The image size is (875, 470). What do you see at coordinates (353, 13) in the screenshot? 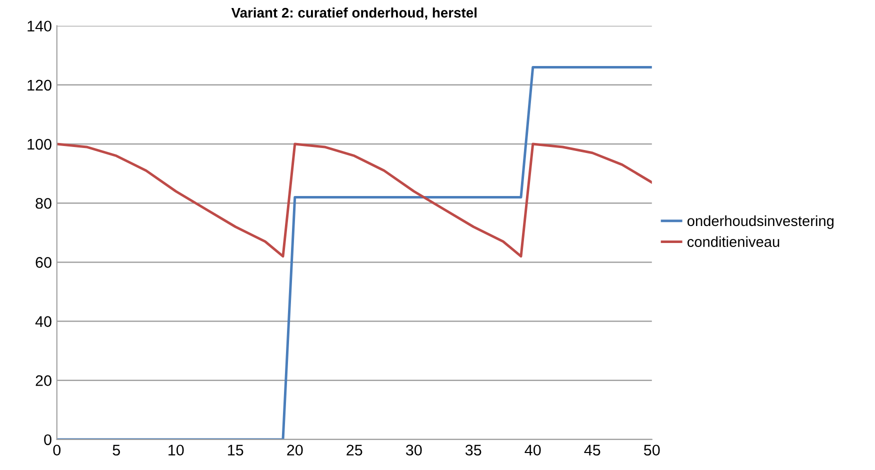
I see `chart-title: Variant 2: curatief onderhoud, herstel` at bounding box center [353, 13].